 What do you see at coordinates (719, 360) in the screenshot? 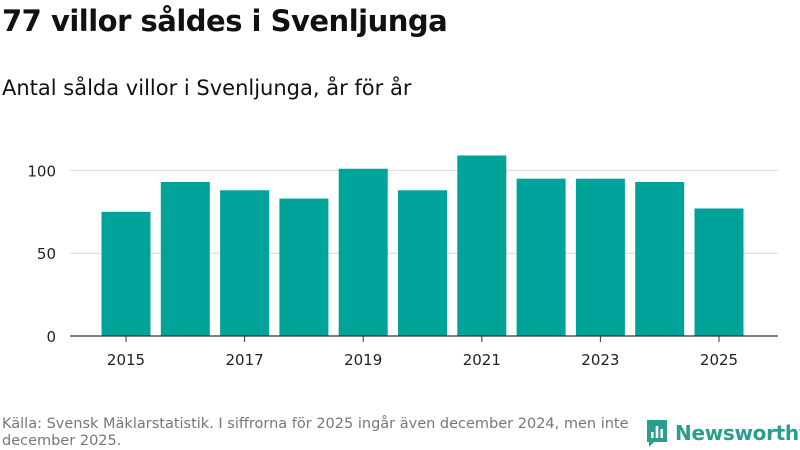
I see `x-tick-label: 2025` at bounding box center [719, 360].